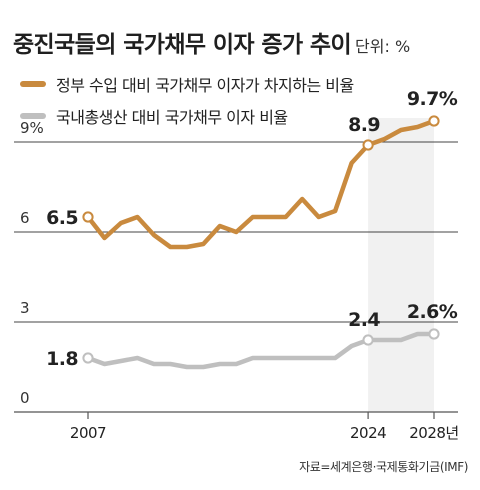  I want to click on y-tick-label-6: 6, so click(25, 218).